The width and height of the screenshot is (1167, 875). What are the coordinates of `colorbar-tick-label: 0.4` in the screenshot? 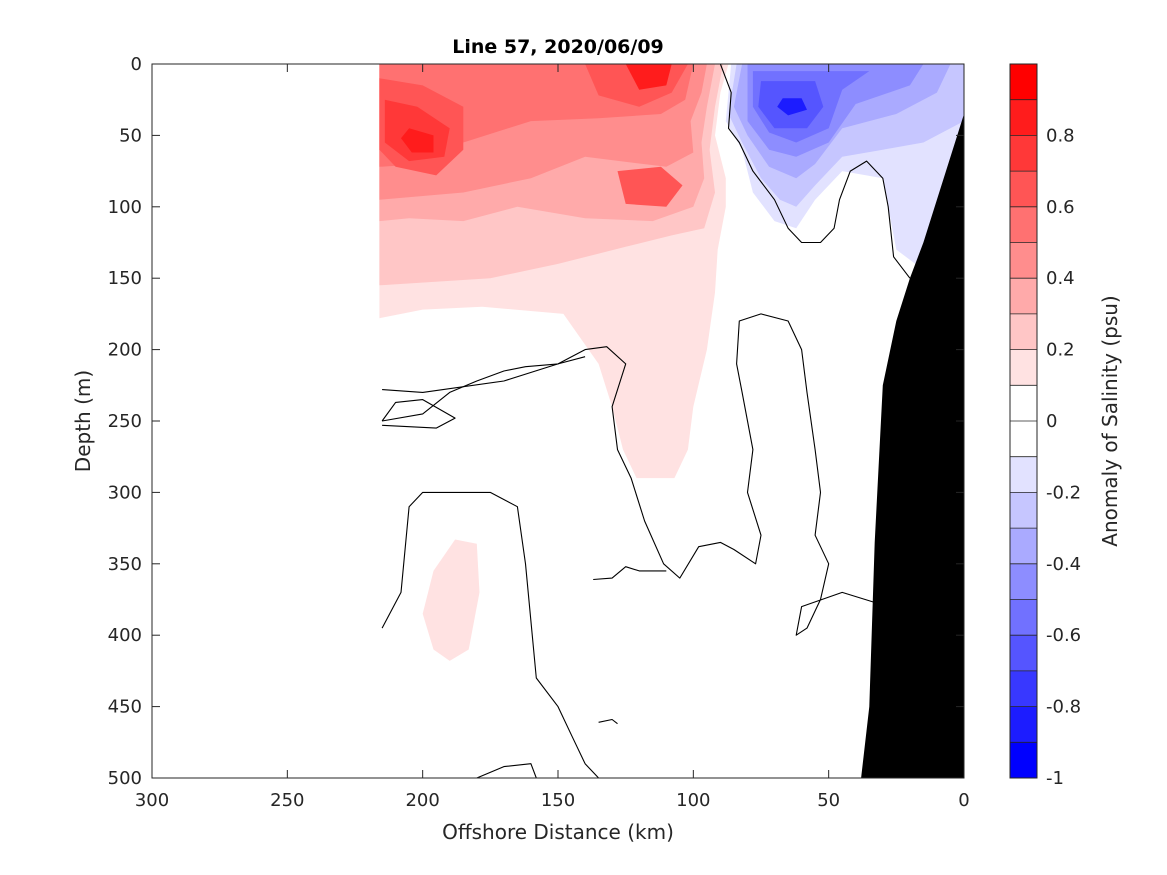 It's located at (1060, 278).